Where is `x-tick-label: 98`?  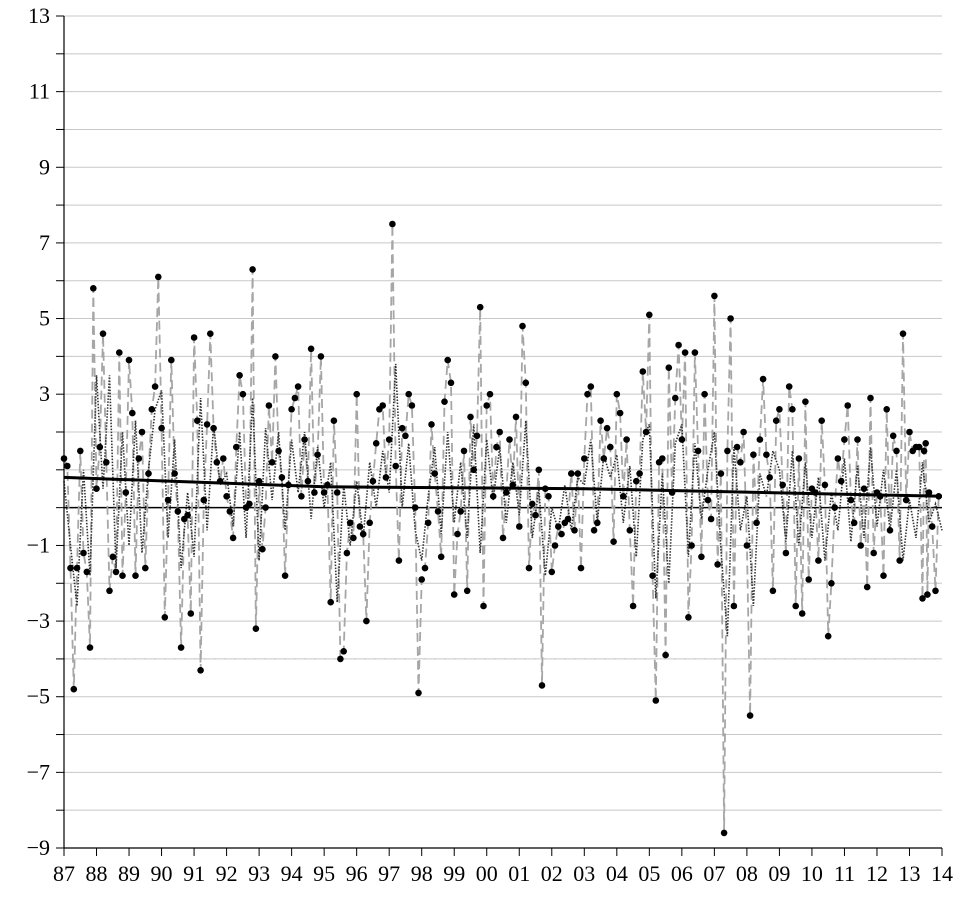 x-tick-label: 98 is located at coordinates (422, 873).